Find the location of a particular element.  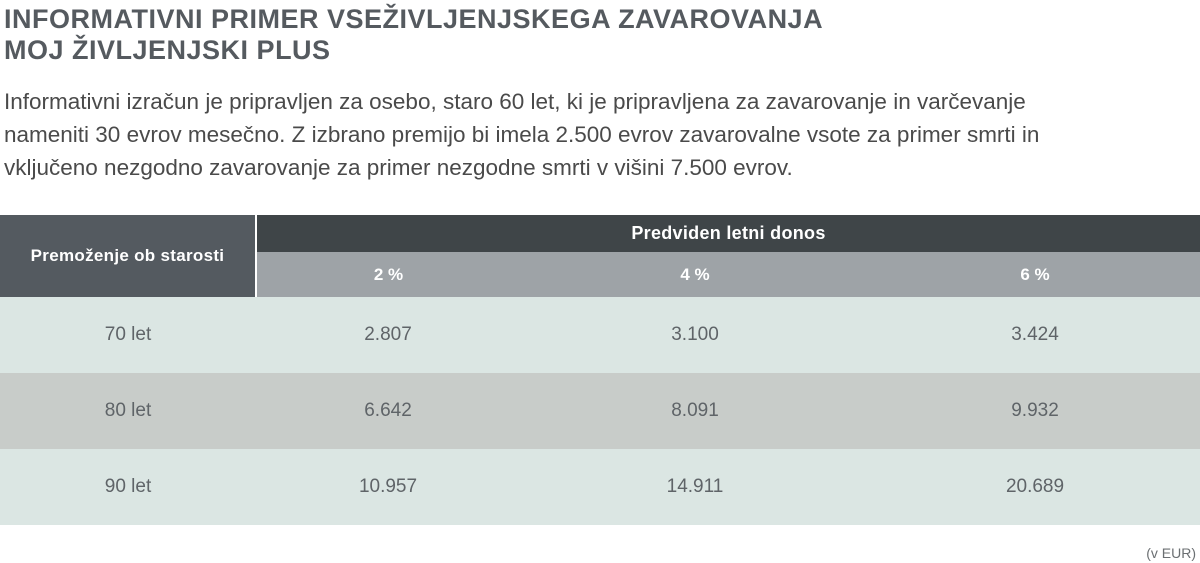

table-row: 90 let 10.957 14.911 20.689 is located at coordinates (600, 487).